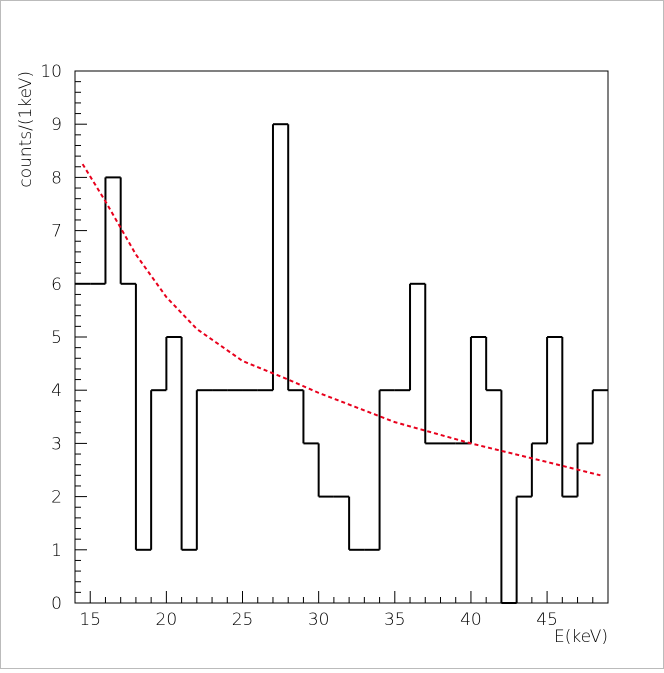 The image size is (664, 673). What do you see at coordinates (56, 498) in the screenshot?
I see `y-tick-label: 2` at bounding box center [56, 498].